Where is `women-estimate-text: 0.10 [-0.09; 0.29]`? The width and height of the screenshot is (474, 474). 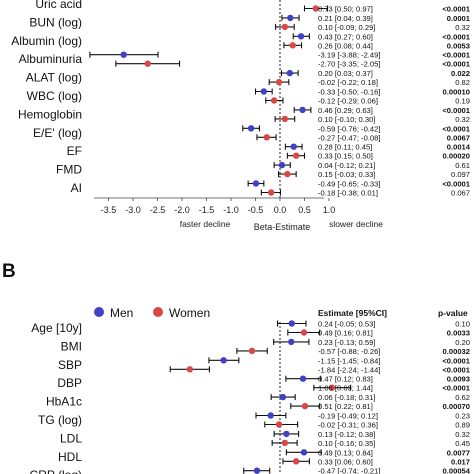
women-estimate-text: 0.10 [-0.09; 0.29] is located at coordinates (346, 27).